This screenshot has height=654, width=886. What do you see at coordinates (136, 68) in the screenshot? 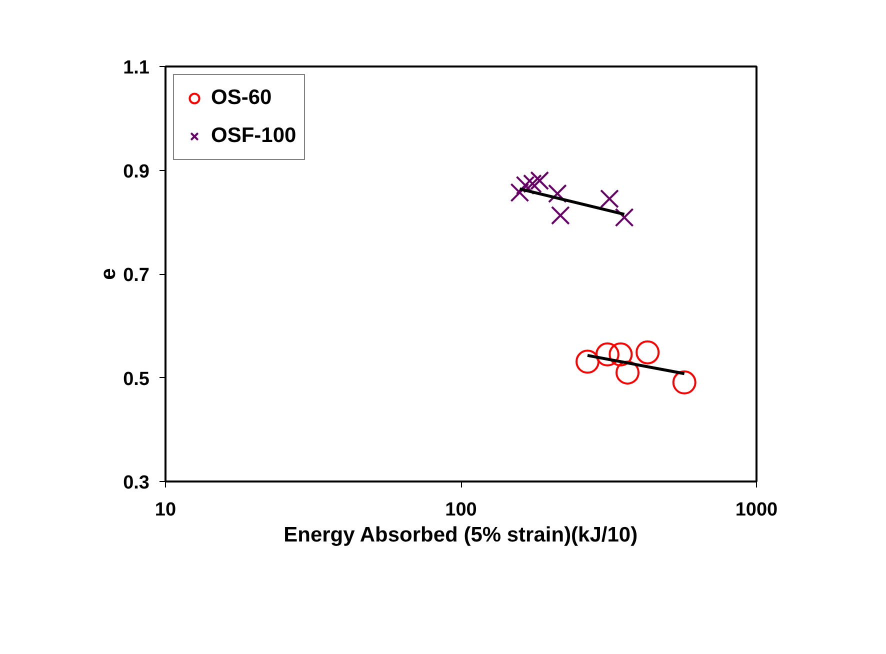
I see `y-tick-label: 1.1` at bounding box center [136, 68].